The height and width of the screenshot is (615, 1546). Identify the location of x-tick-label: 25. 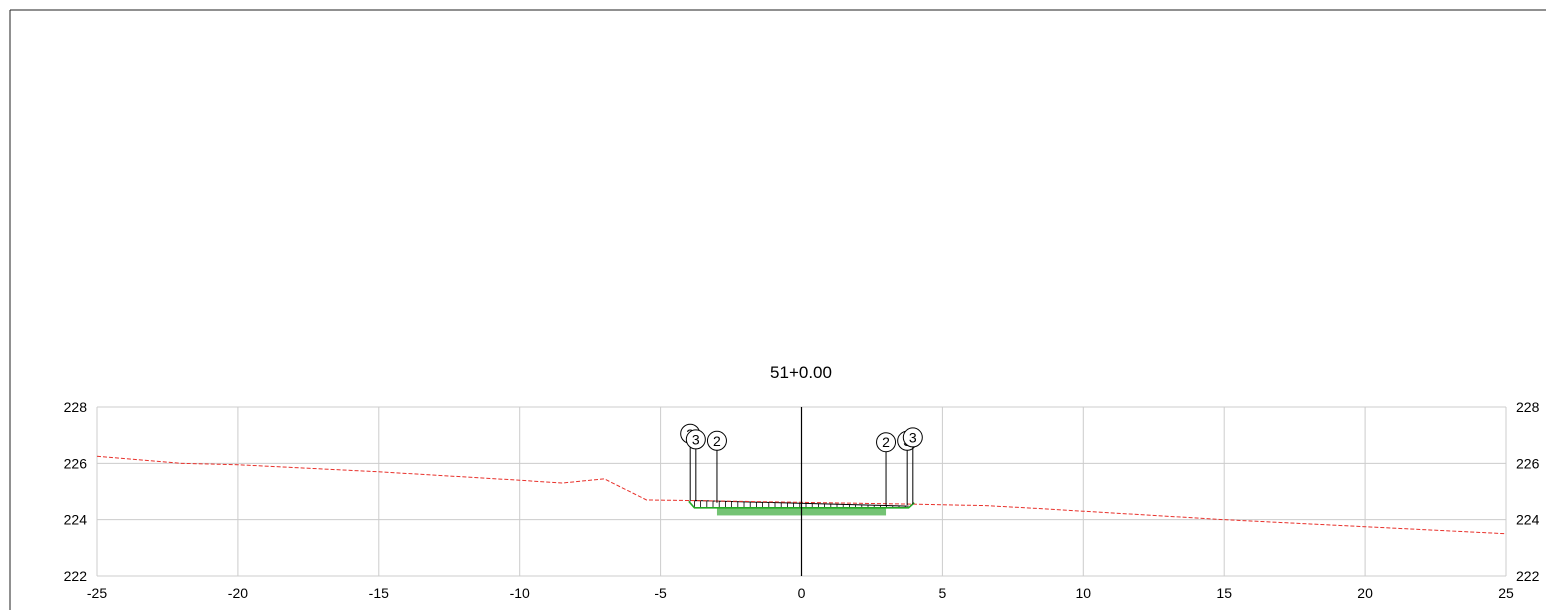
(1506, 593).